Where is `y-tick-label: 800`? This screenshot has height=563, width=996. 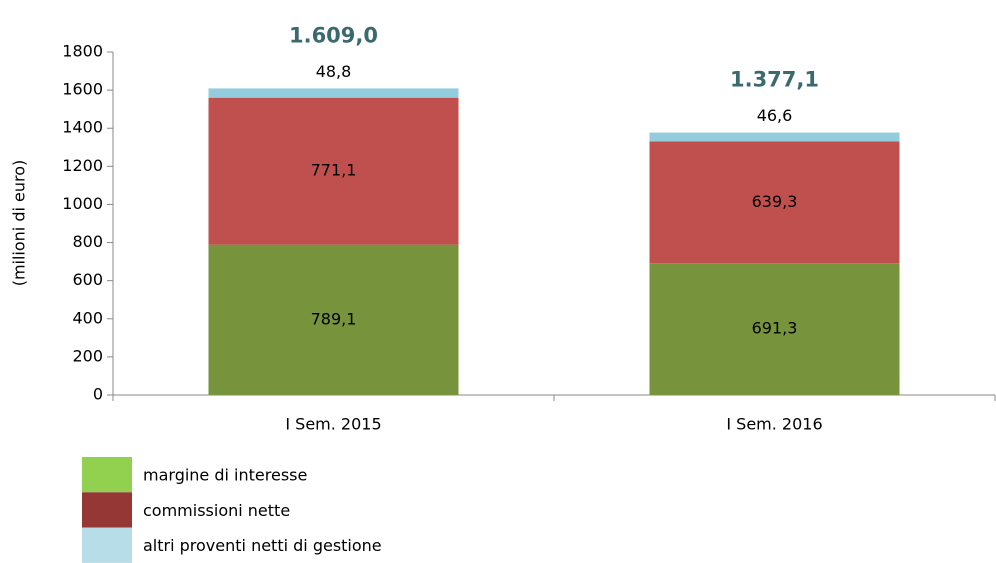 y-tick-label: 800 is located at coordinates (87, 241).